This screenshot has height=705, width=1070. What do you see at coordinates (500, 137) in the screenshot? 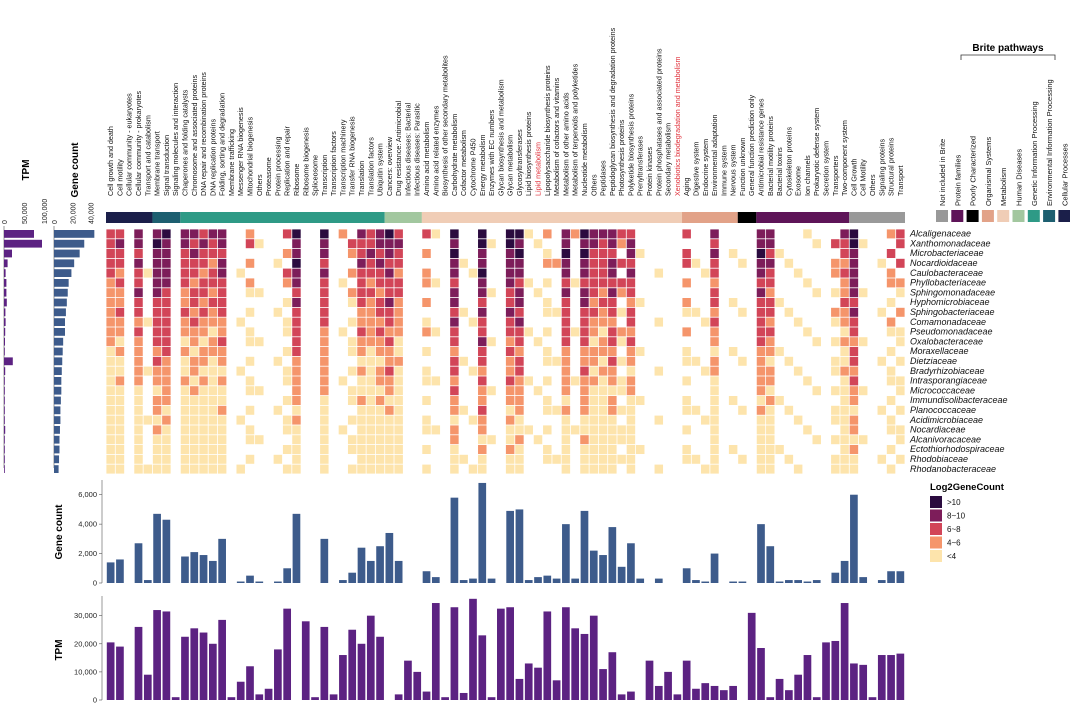
I see `column-label: Glycan biosynthesis and metabolism` at bounding box center [500, 137].